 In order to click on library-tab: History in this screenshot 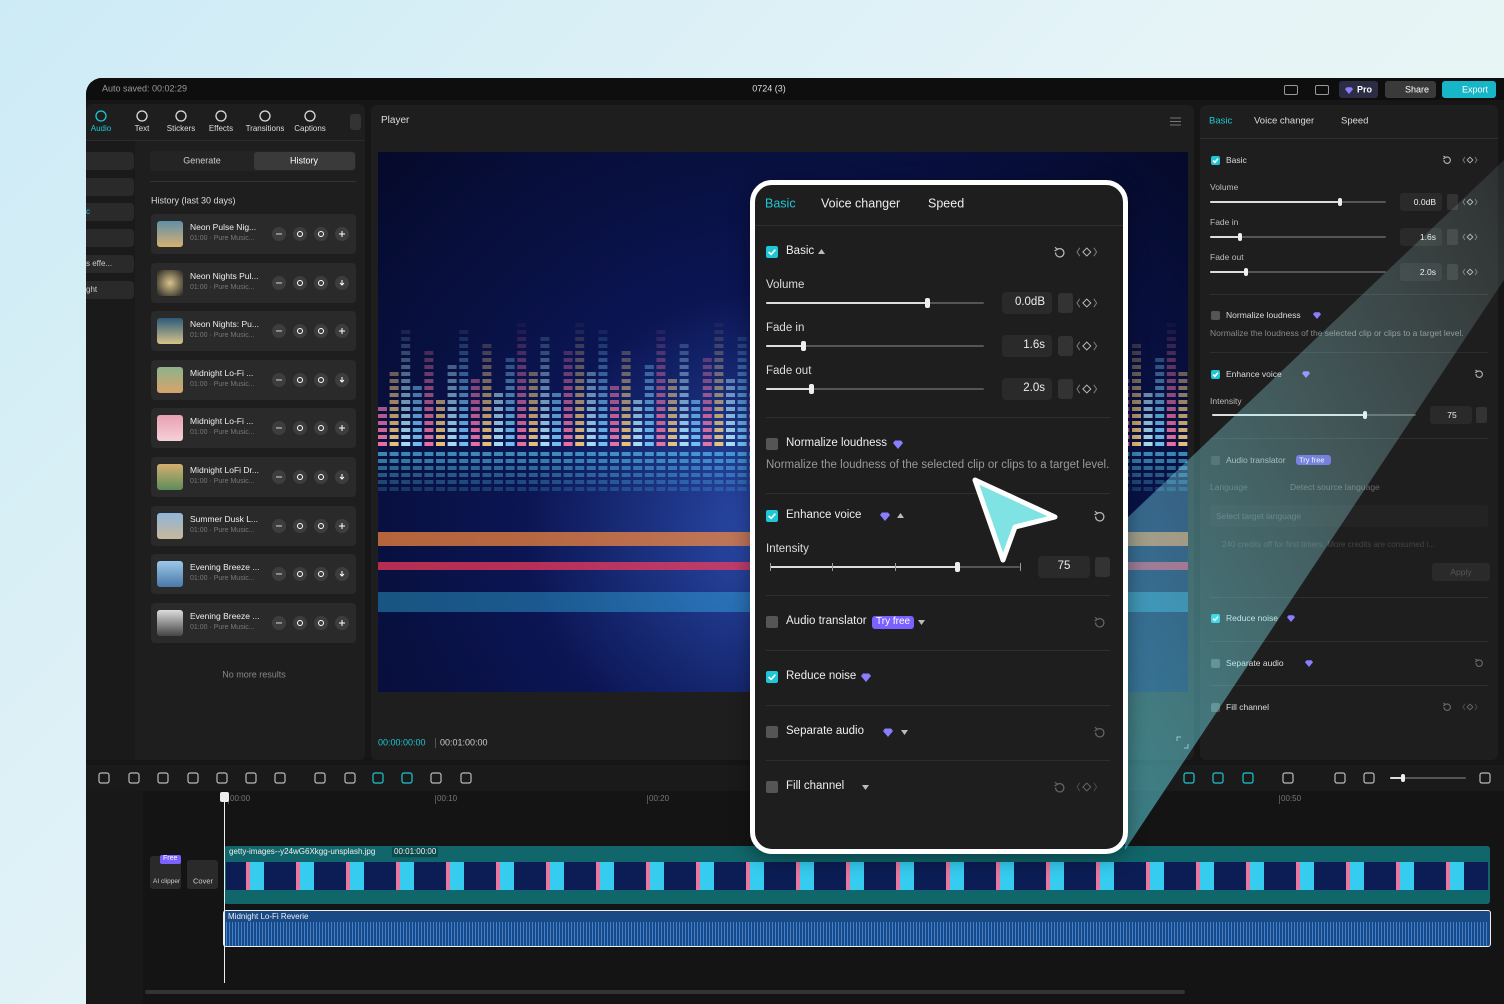, I will do `click(304, 160)`.